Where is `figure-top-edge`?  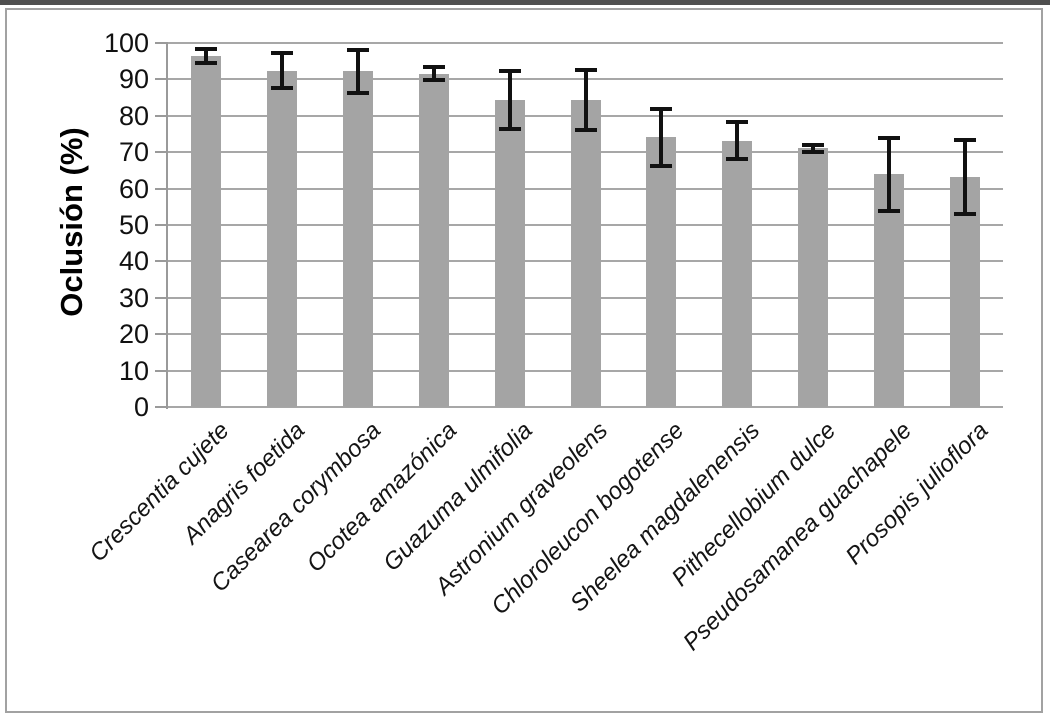
figure-top-edge is located at coordinates (525, 2).